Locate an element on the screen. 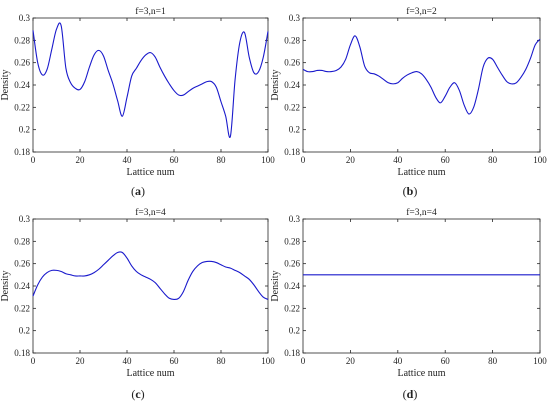 This screenshot has height=407, width=550. panel-caption: (a) is located at coordinates (138, 191).